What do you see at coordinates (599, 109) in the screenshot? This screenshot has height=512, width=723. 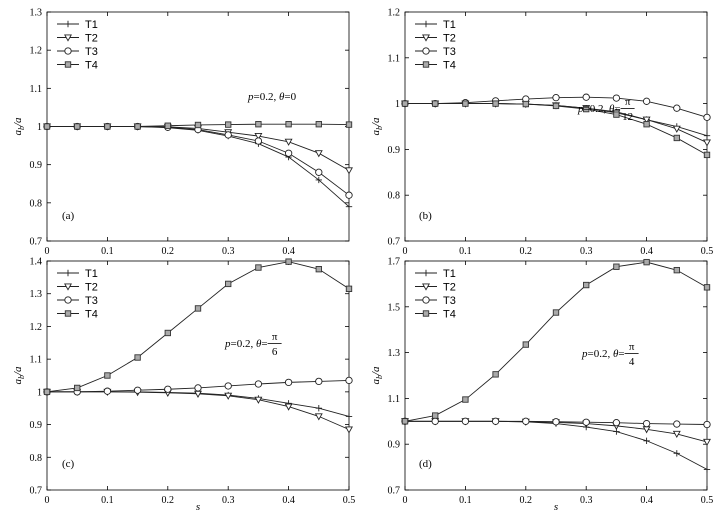 I see `condition-annotation: p=0.2, θ=` at bounding box center [599, 109].